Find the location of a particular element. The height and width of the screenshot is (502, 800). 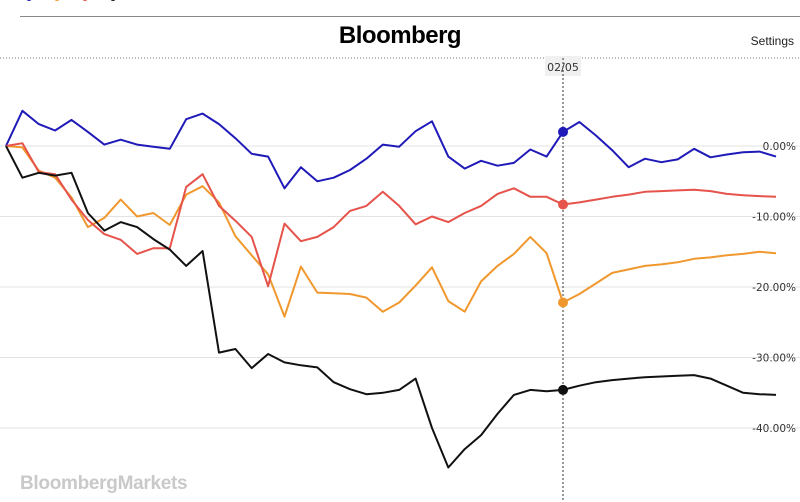

legend is located at coordinates (73, 0).